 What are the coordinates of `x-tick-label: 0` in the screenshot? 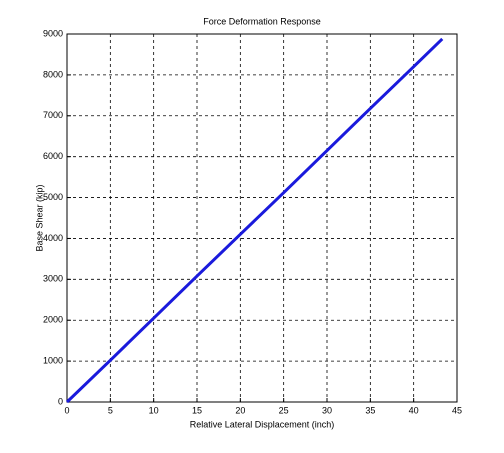 It's located at (66, 410).